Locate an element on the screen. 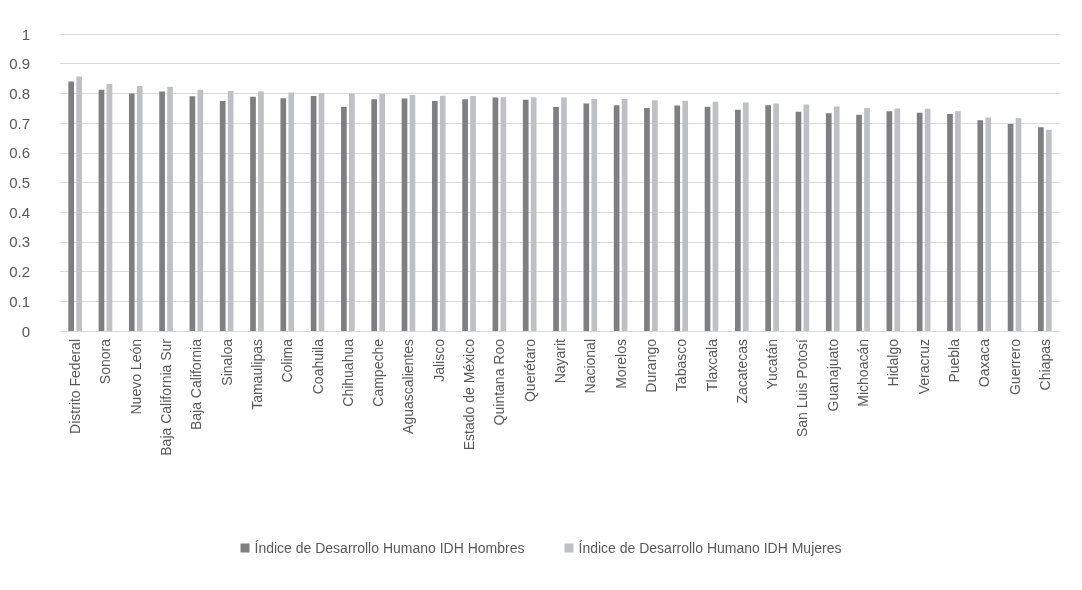 This screenshot has height=590, width=1082. y-tick-label: 0.3 is located at coordinates (19, 242).